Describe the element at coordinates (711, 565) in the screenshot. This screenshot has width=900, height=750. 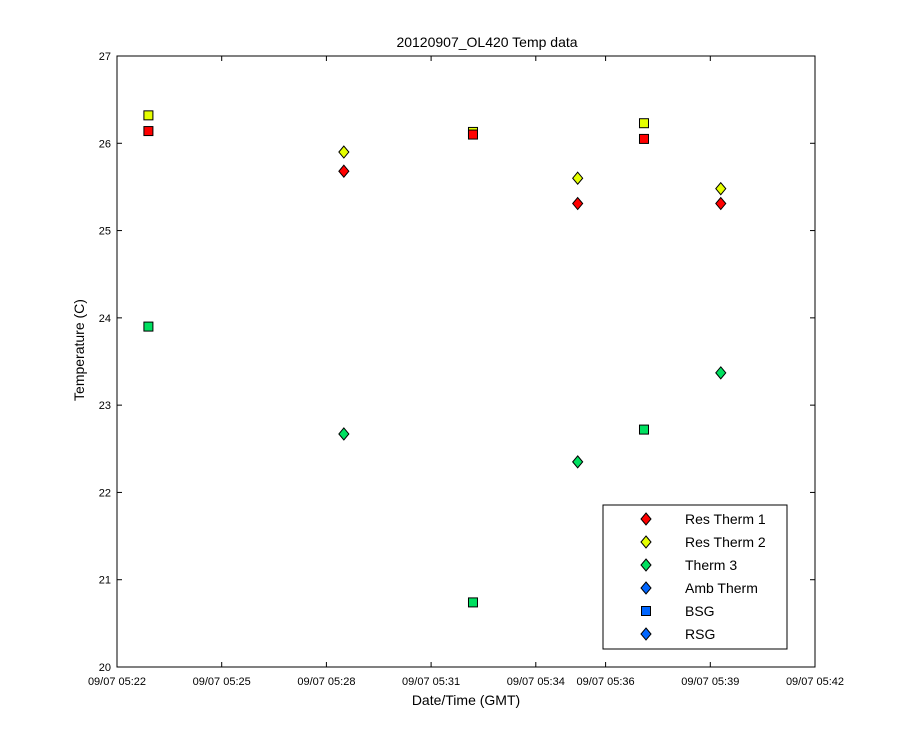
I see `legend-entry-label: Therm 3` at that location.